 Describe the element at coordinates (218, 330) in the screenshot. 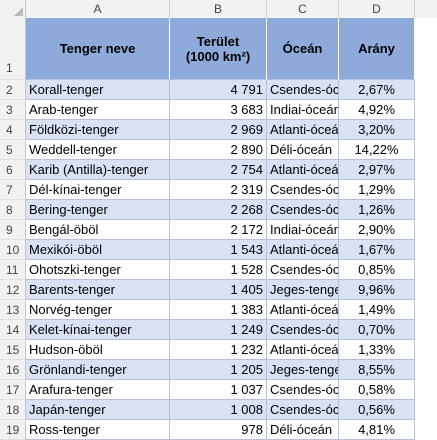

I see `cell-area: 1 249` at that location.